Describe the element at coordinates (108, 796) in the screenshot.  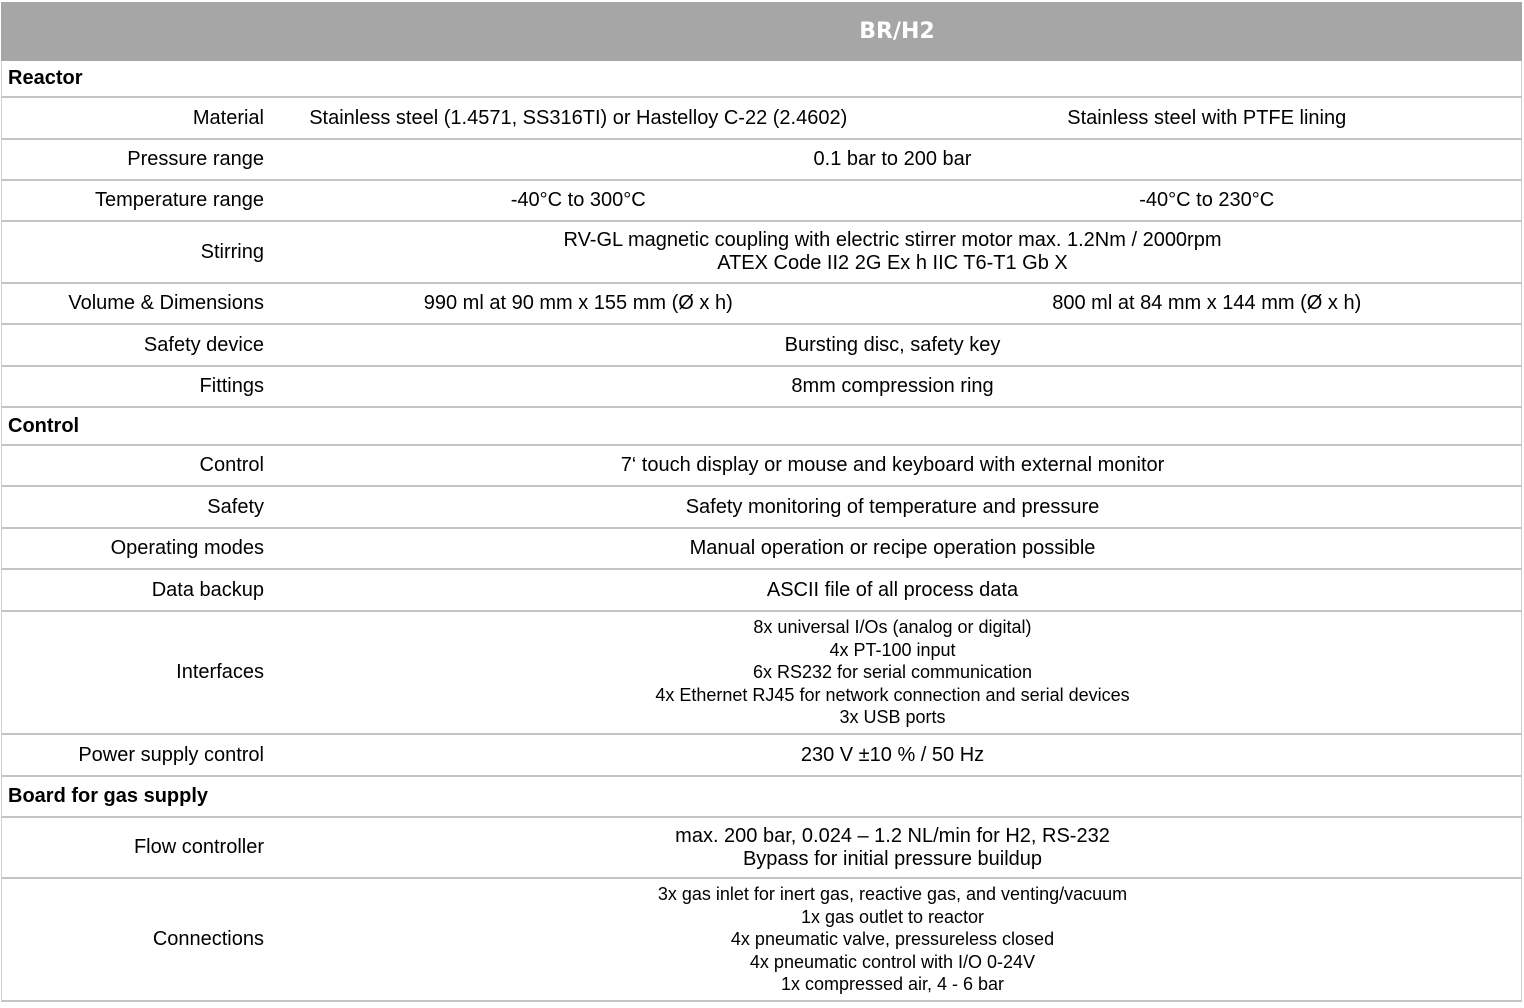
I see `section-title: Board for gas supply` at that location.